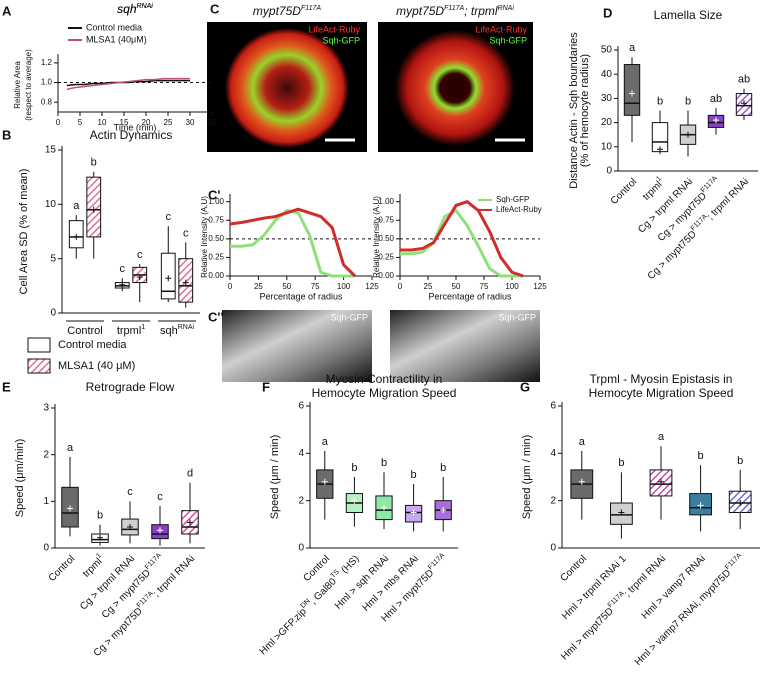 This screenshot has width=768, height=675. What do you see at coordinates (46, 454) in the screenshot?
I see `y-tick-label: 2` at bounding box center [46, 454].